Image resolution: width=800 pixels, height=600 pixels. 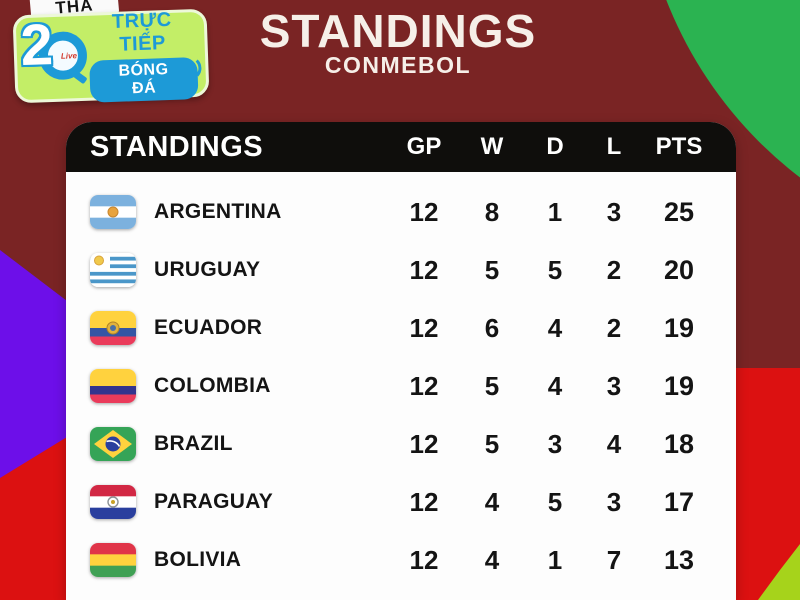 What do you see at coordinates (113, 328) in the screenshot?
I see `flag-ecuador-icon` at bounding box center [113, 328].